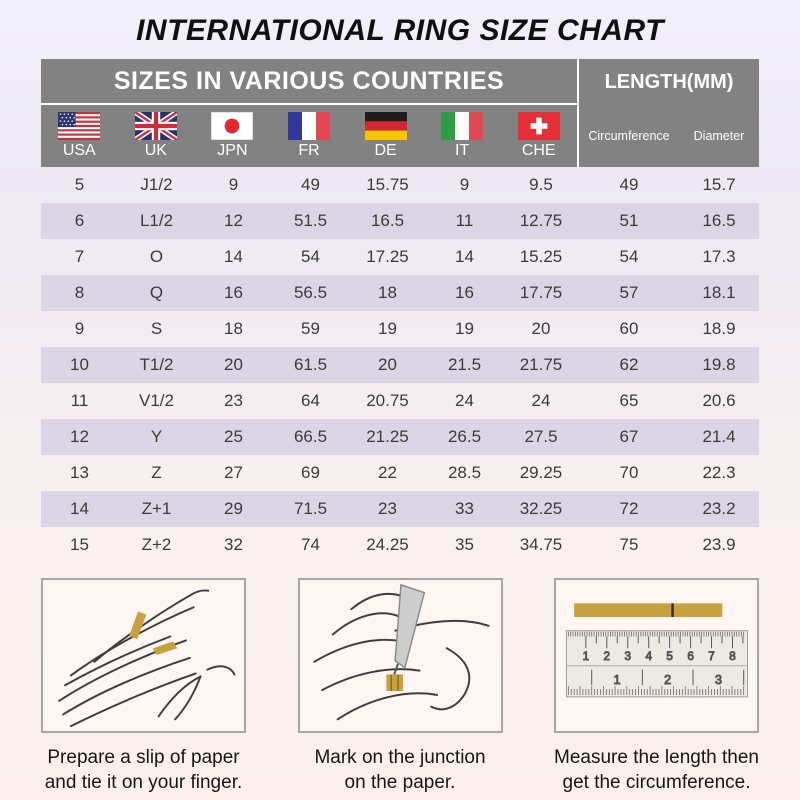 The width and height of the screenshot is (800, 800). I want to click on table-cell: 19.8, so click(719, 364).